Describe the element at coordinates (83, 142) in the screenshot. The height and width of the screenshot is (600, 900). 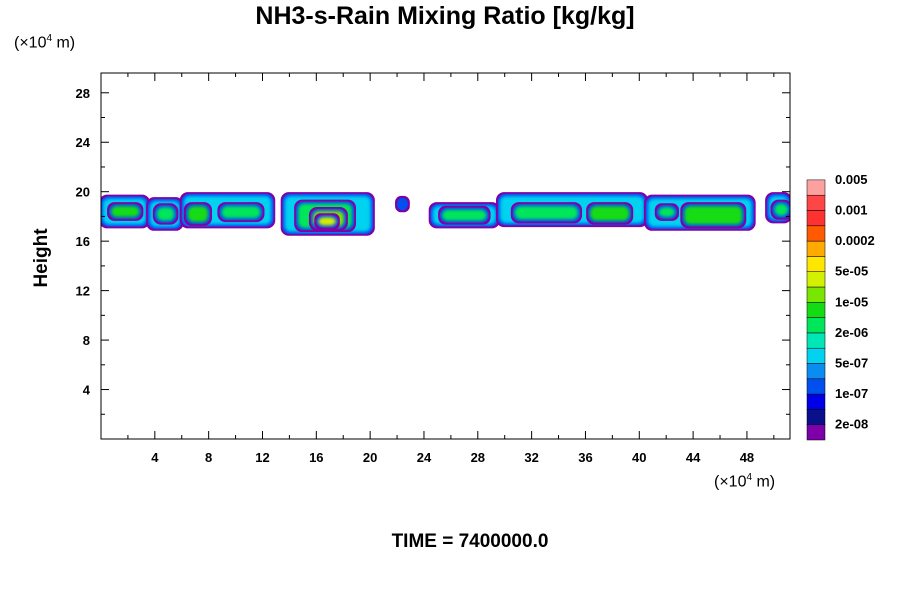
I see `y-tick-label: 24` at that location.